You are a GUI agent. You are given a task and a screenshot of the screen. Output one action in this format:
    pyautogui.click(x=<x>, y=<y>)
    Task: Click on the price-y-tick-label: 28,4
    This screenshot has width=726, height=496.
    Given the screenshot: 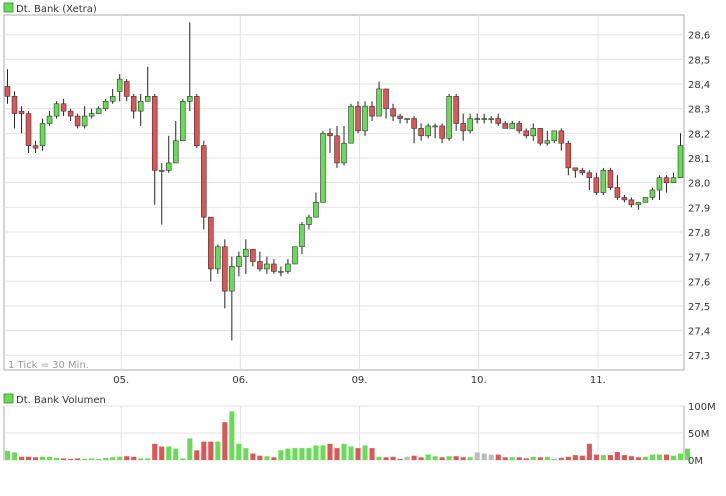 What is the action you would take?
    pyautogui.click(x=699, y=85)
    